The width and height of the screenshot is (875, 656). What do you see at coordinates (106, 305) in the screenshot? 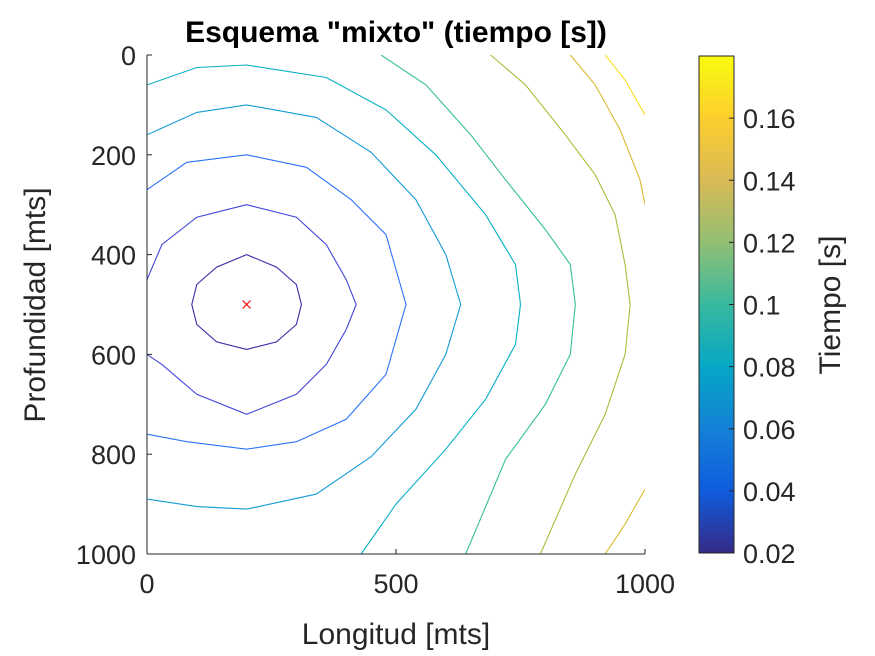
I see `y-tick-labels: 0 200 400 600 800 1000` at bounding box center [106, 305].